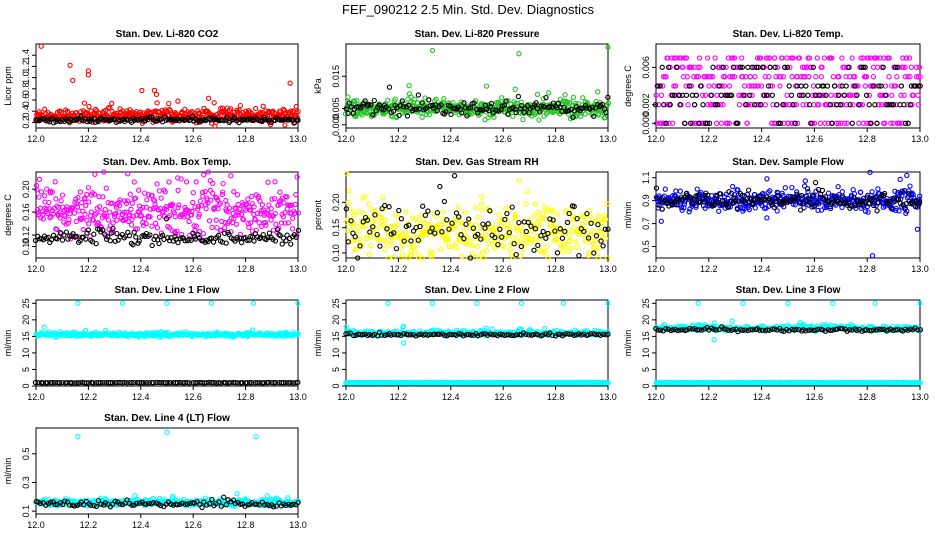 Image resolution: width=936 pixels, height=540 pixels. Describe the element at coordinates (815, 139) in the screenshot. I see `x-tick-label: 12.6` at that location.